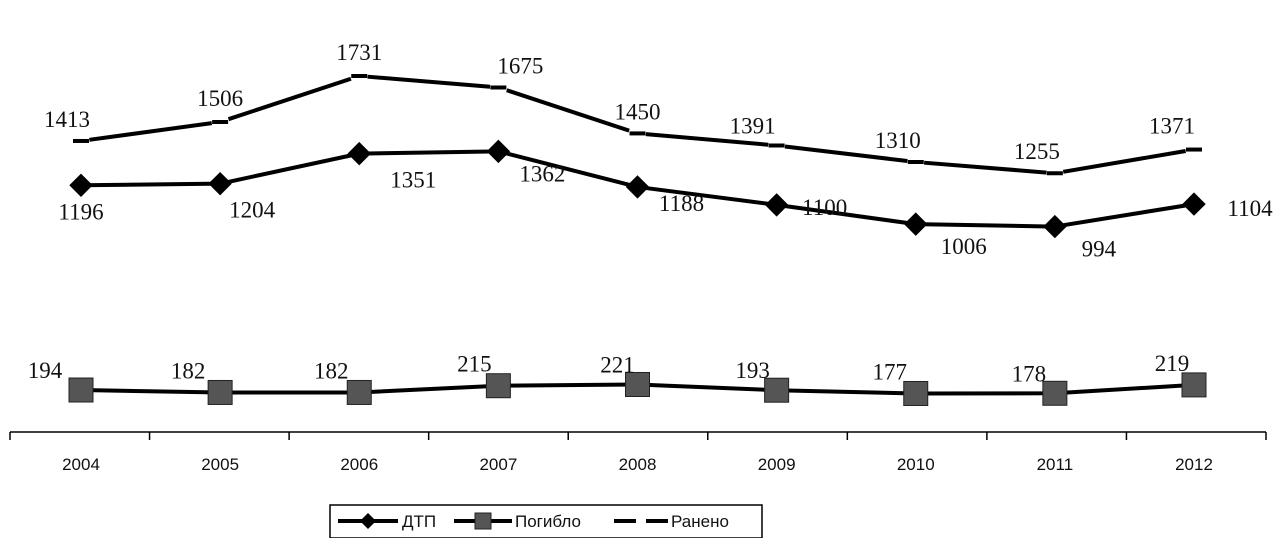 The width and height of the screenshot is (1285, 538). I want to click on data-label: 1413, so click(67, 119).